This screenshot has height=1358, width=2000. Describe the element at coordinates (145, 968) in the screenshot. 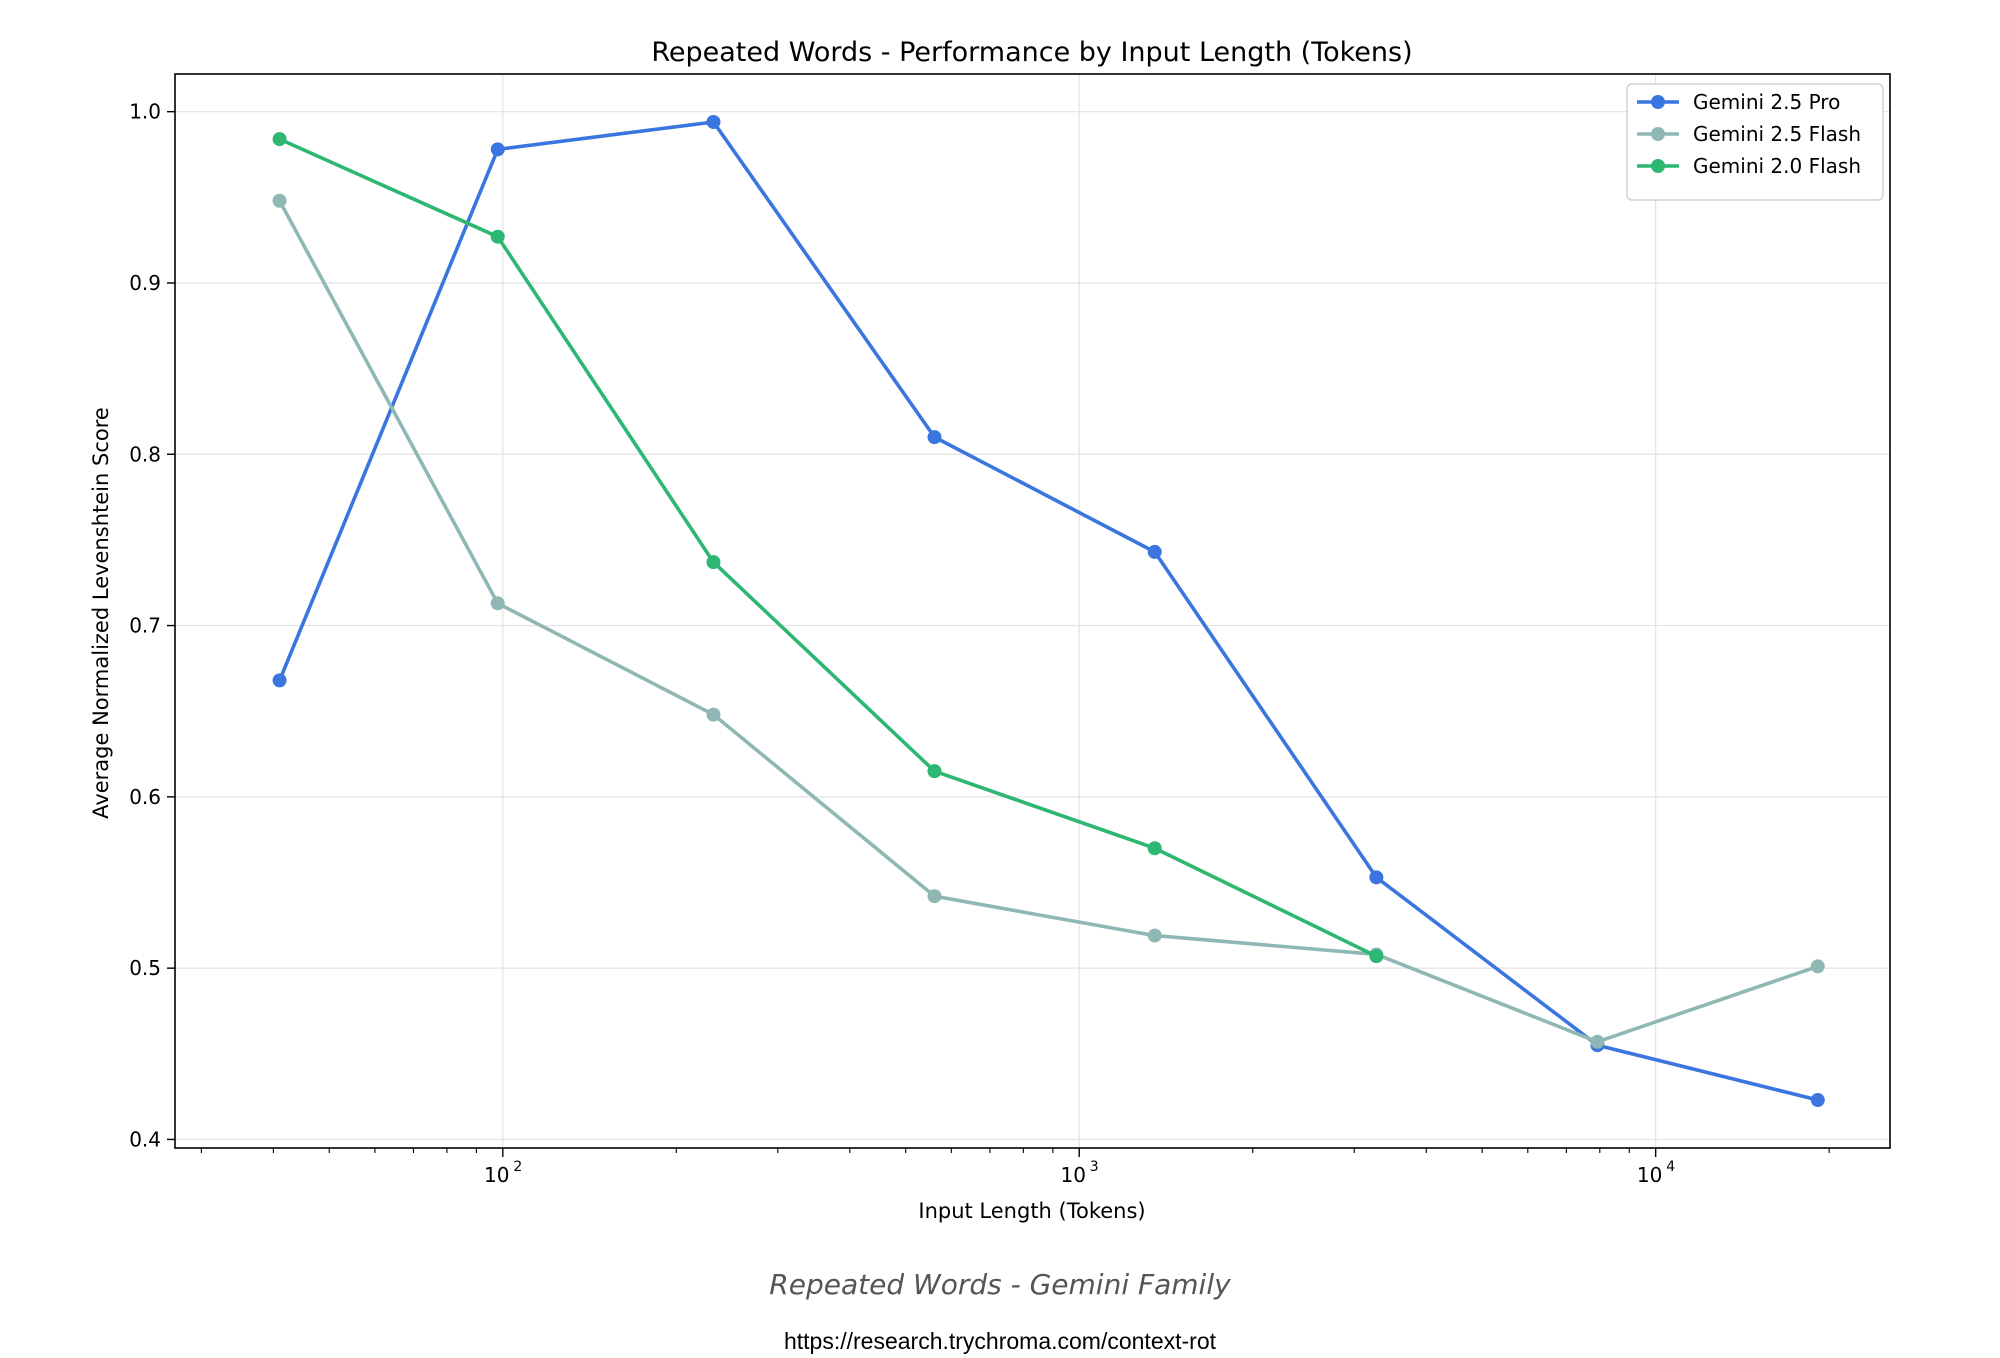

I see `y-tick-label: 0.5` at that location.